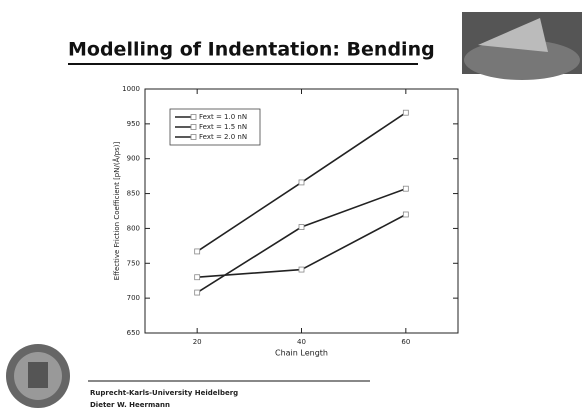  What do you see at coordinates (131, 89) in the screenshot?
I see `y-tick-label: 1000` at bounding box center [131, 89].